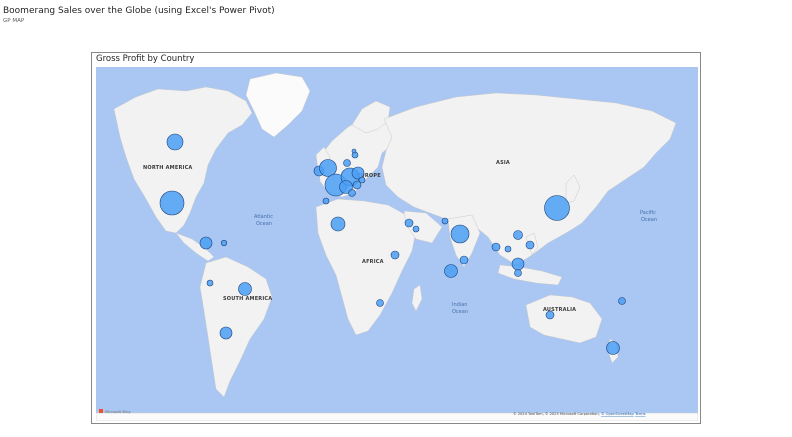  Describe the element at coordinates (210, 283) in the screenshot. I see `bubble-peru` at that location.